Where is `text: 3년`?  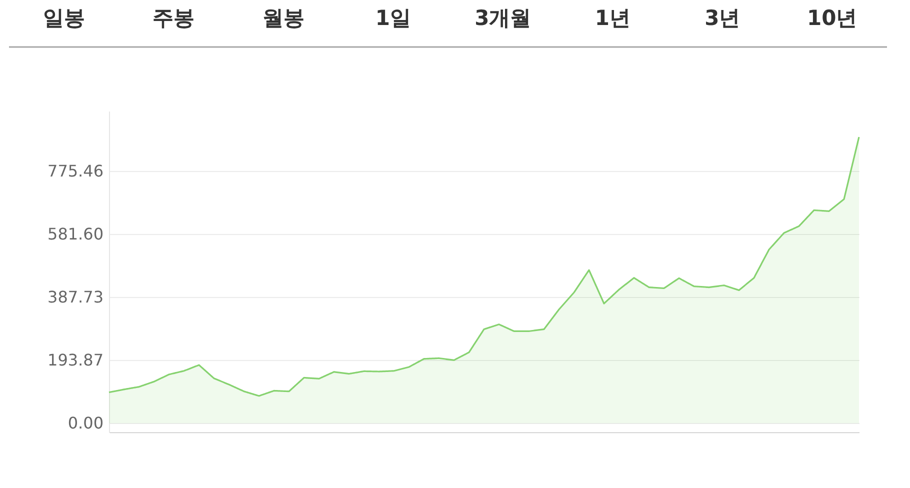
text: 3년 is located at coordinates (722, 18).